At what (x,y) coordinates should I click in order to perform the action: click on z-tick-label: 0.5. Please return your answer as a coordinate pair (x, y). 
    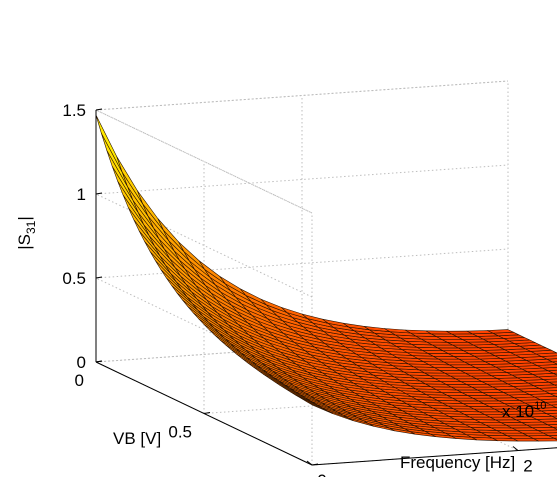
    Looking at the image, I should click on (74, 278).